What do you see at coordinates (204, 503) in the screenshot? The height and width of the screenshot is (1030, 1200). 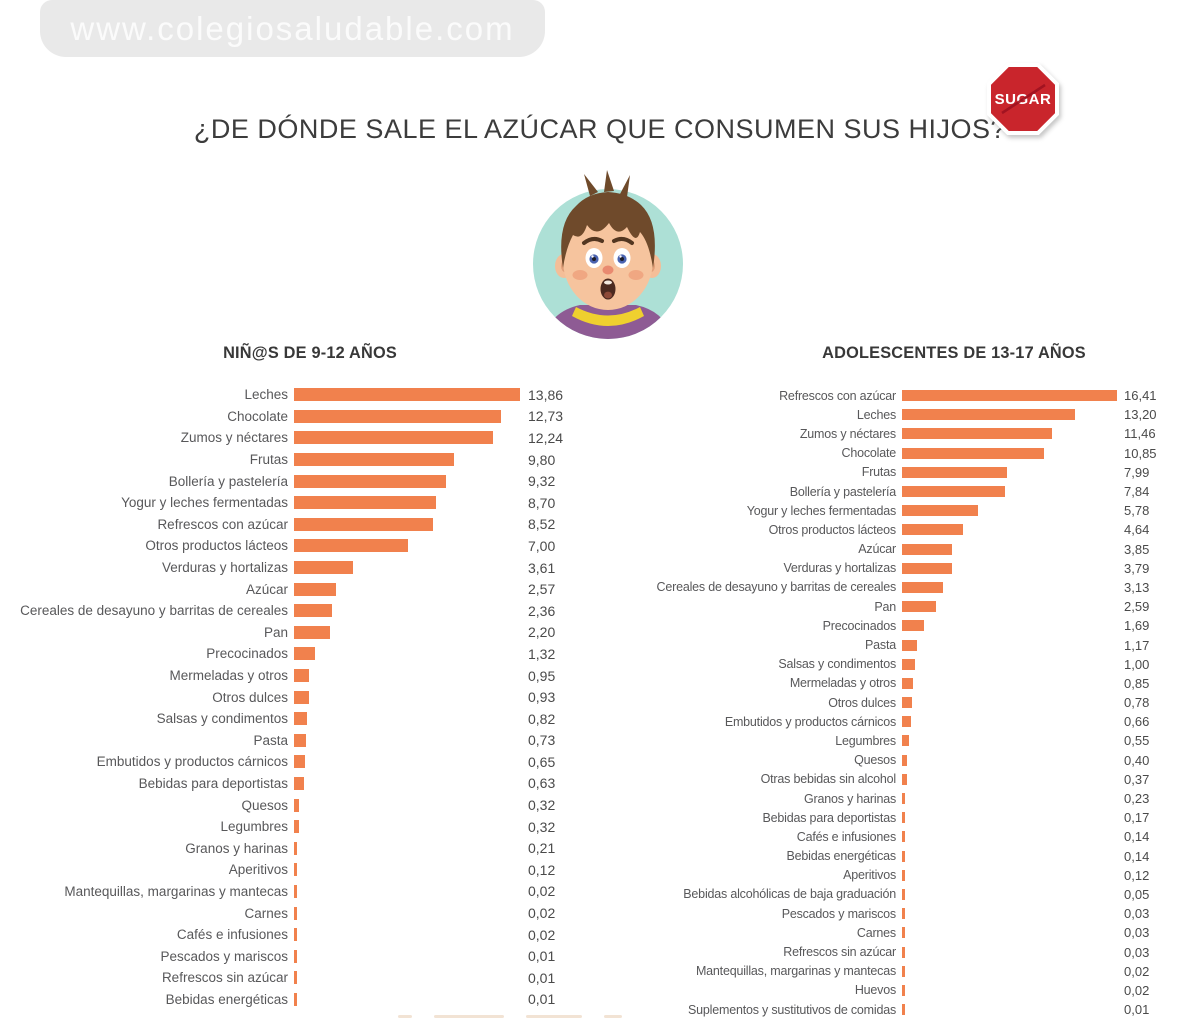 I see `category-label: Yogur y leches fermentadas` at bounding box center [204, 503].